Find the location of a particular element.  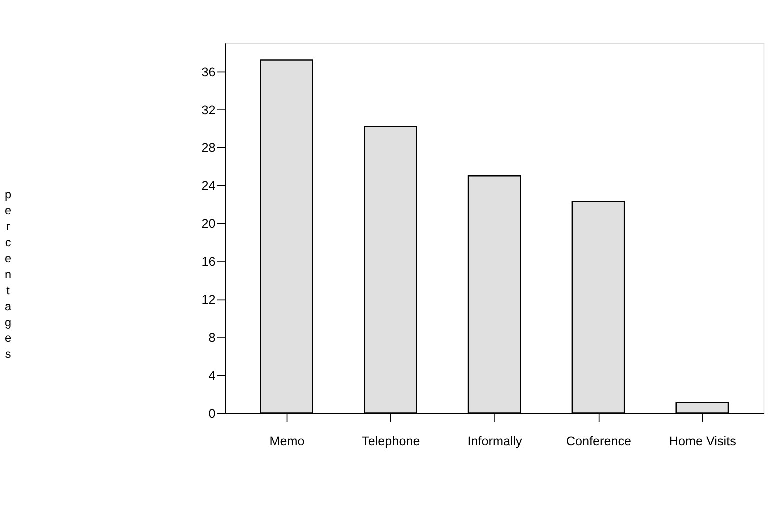

y-tick-label: 20 is located at coordinates (209, 224).